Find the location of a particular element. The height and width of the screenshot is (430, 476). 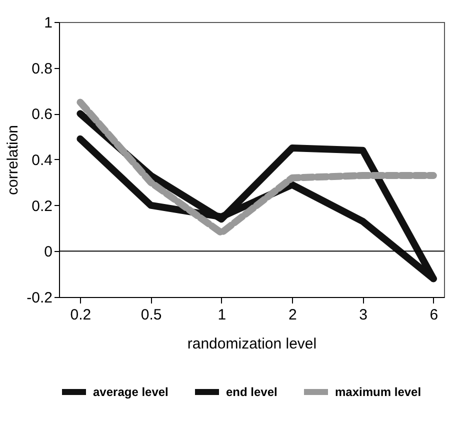

y-tick-label: 0.6 is located at coordinates (42, 115).